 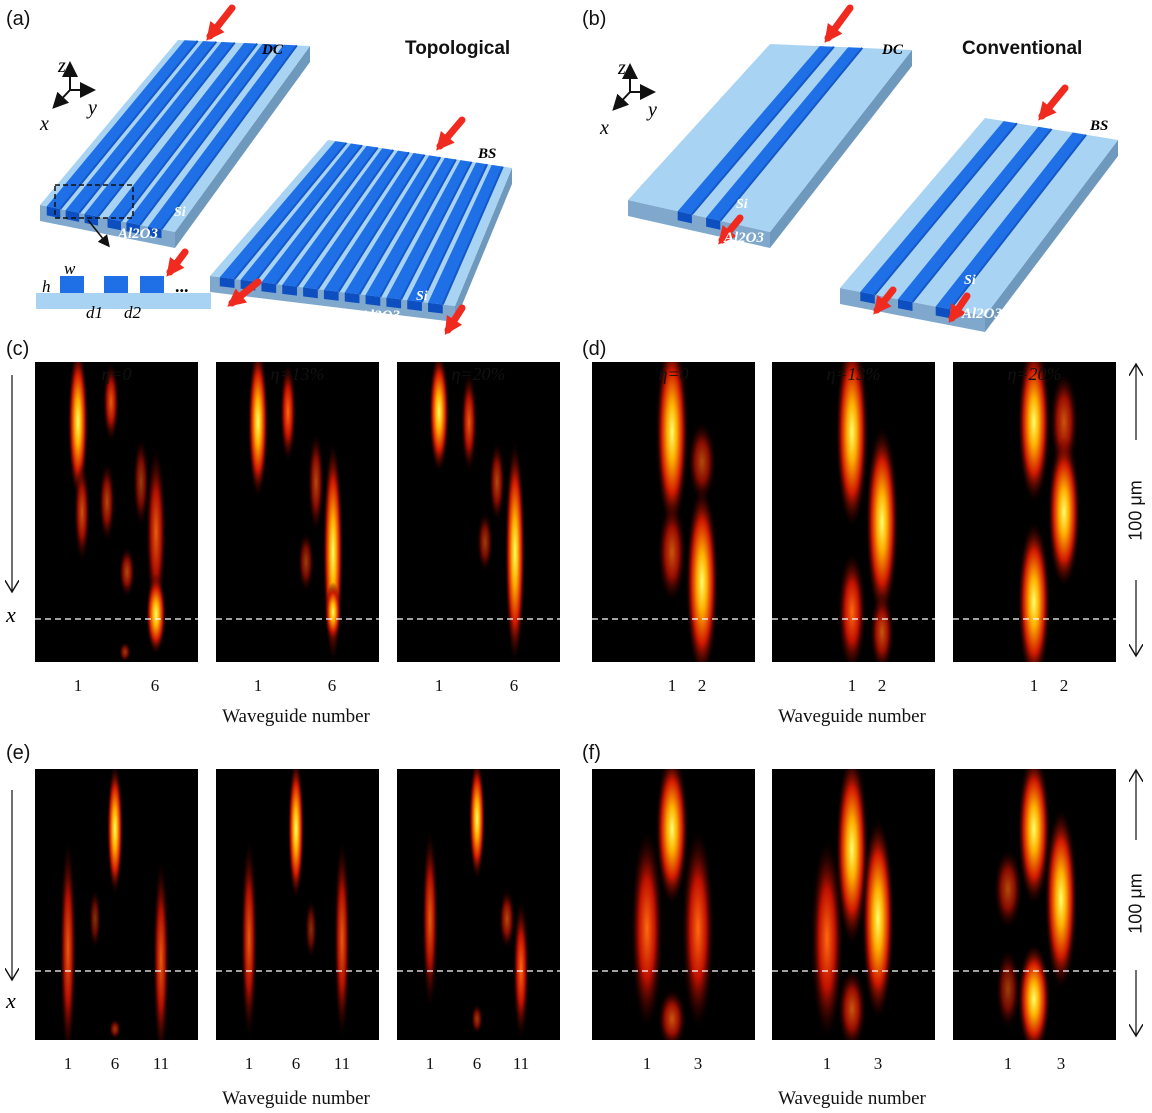 I want to click on eta-label: η=0, so click(x=116, y=374).